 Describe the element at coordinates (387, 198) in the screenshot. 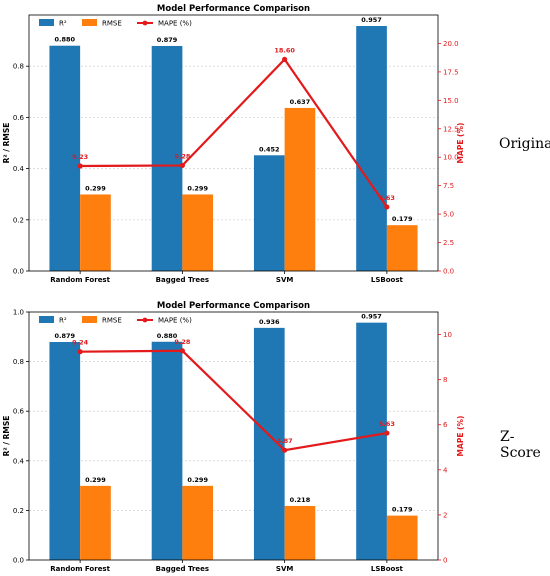

I see `chart1-mape-value-label: 5.63` at that location.